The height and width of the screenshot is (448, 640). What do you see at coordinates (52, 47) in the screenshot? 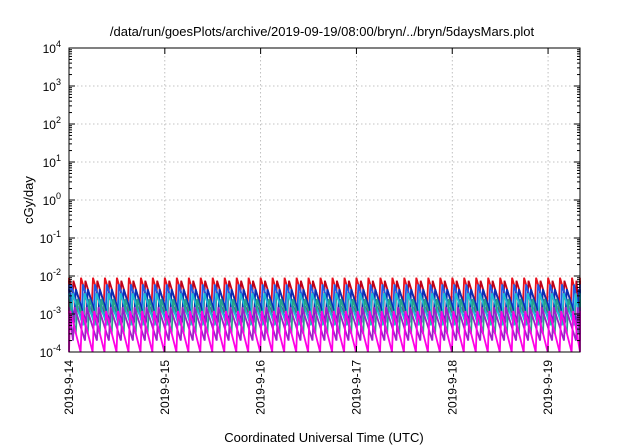
I see `y-tick-label: 10⁴` at bounding box center [52, 47].